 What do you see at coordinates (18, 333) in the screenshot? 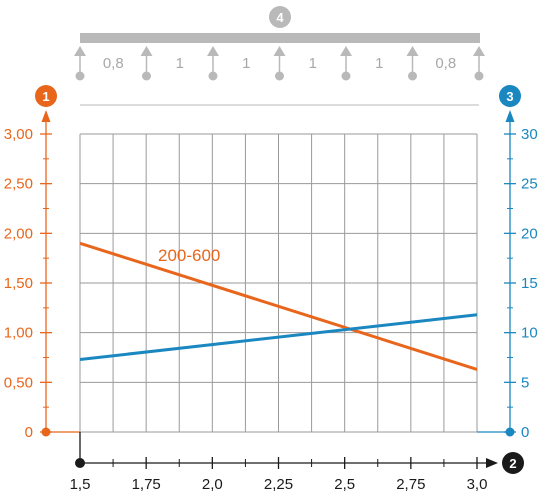
I see `left-tick-label: 1,00` at bounding box center [18, 333].